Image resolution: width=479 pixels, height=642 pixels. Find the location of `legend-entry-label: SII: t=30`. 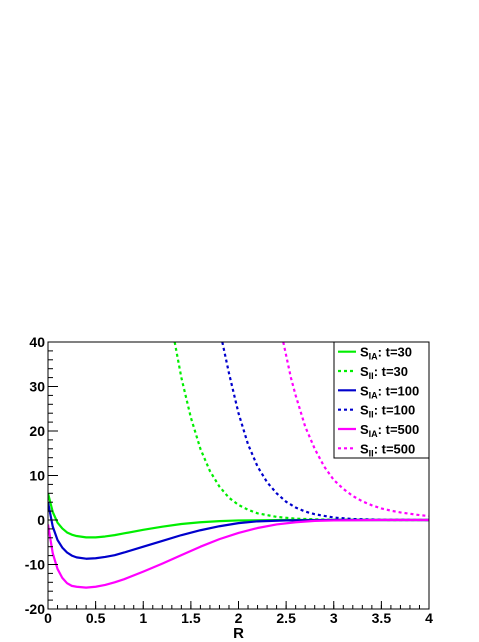

legend-entry-label: SII: t=30 is located at coordinates (384, 372).